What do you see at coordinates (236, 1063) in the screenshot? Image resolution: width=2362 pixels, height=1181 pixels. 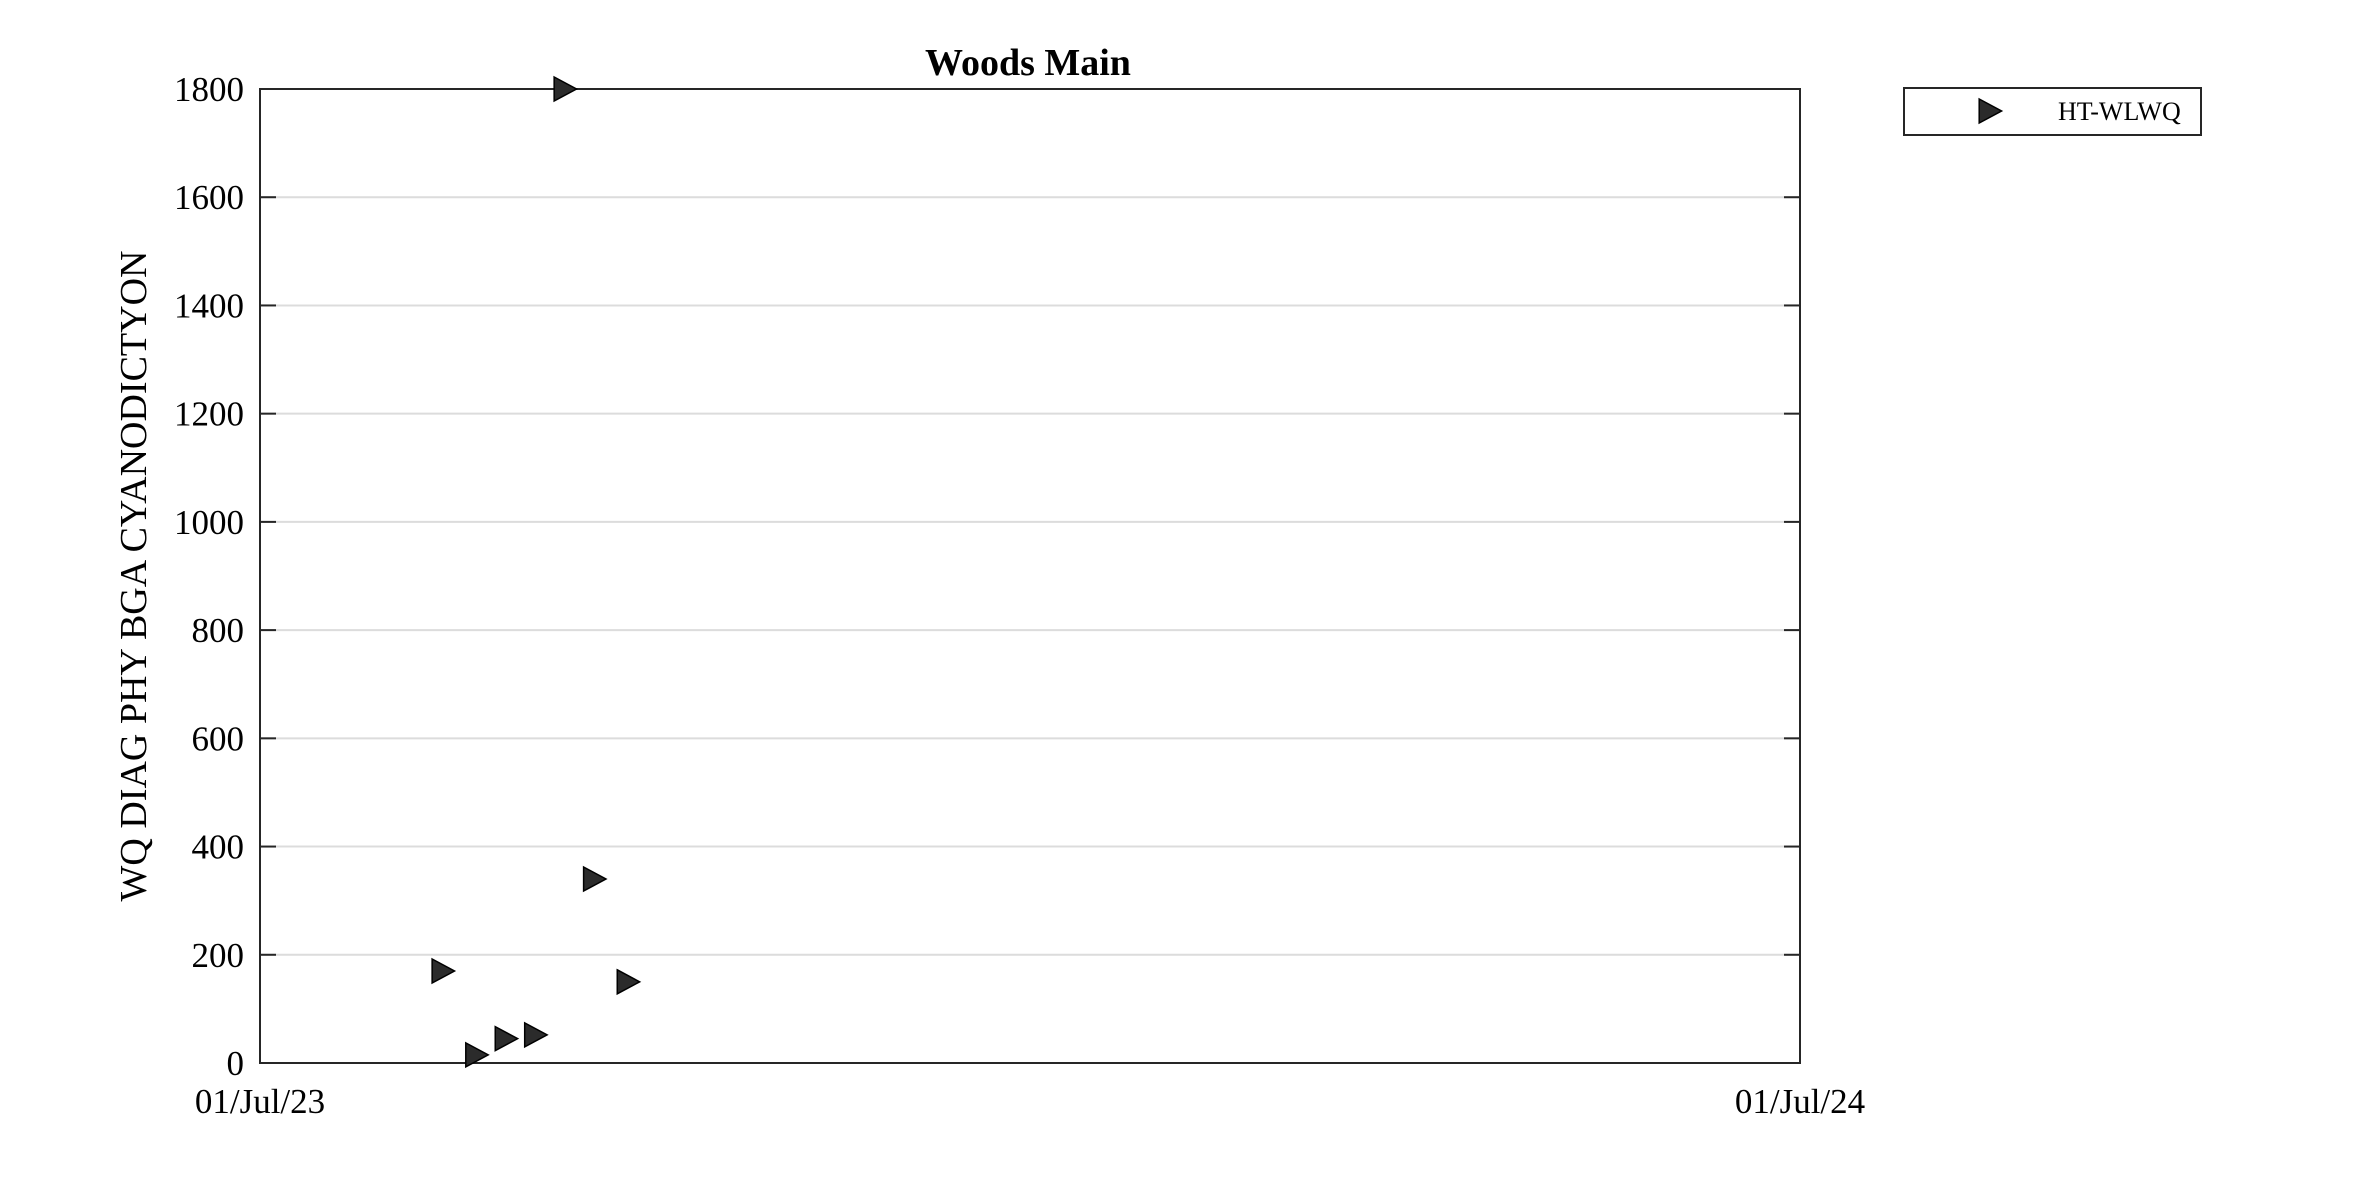 I see `y-tick-label: 0` at bounding box center [236, 1063].